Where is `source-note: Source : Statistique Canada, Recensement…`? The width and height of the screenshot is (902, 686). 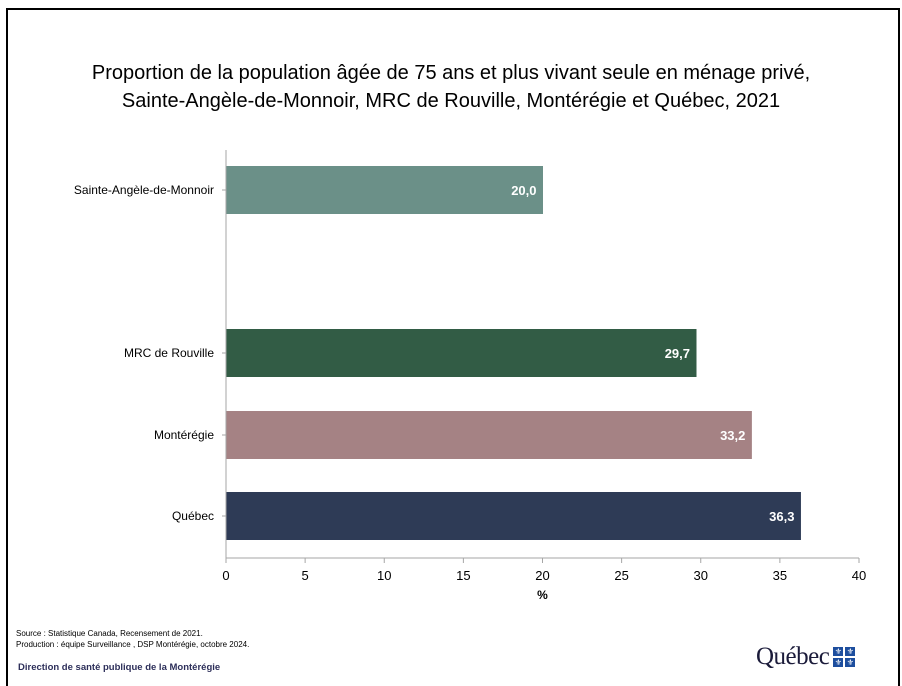 source-note: Source : Statistique Canada, Recensement… is located at coordinates (109, 633).